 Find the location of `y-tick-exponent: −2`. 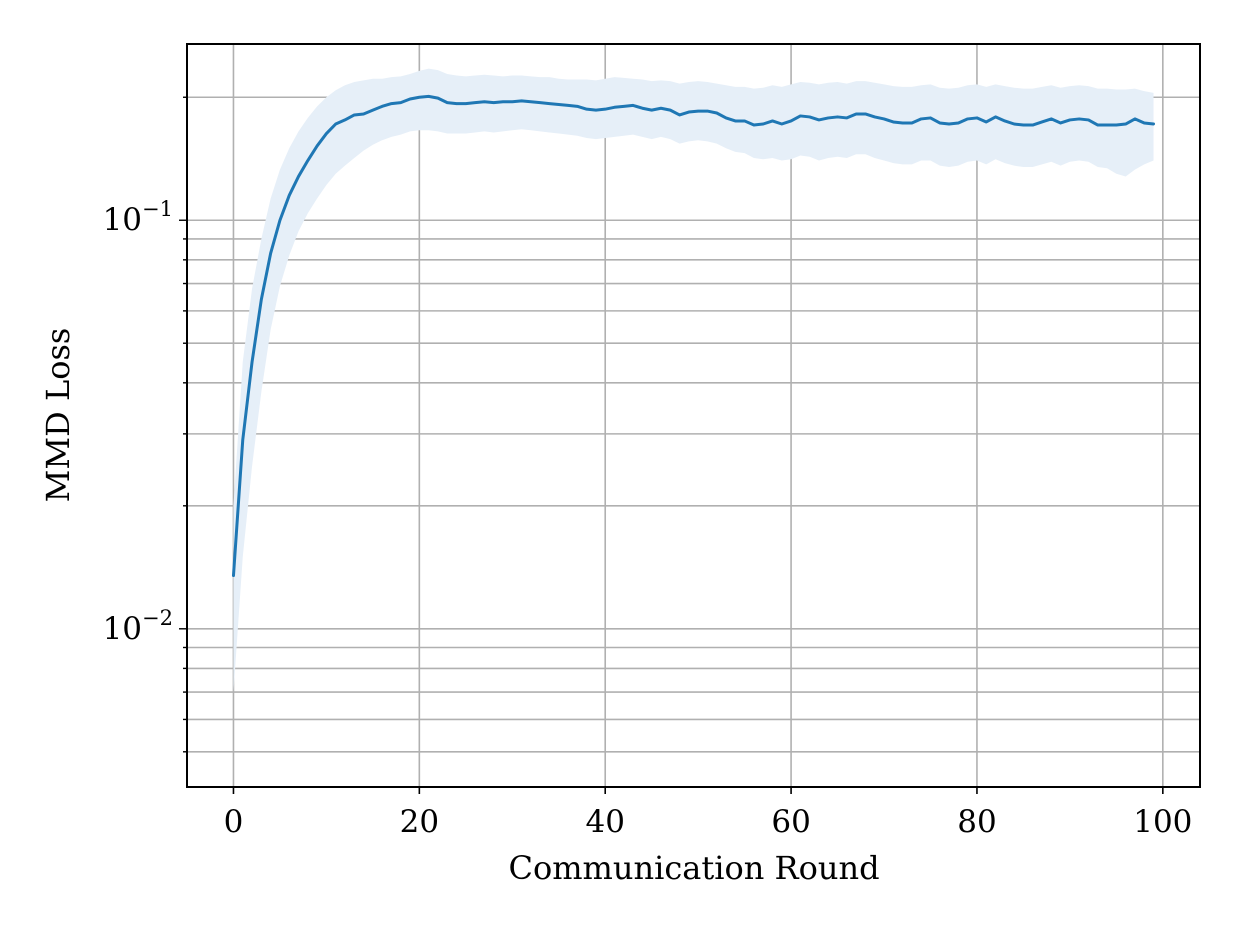

y-tick-exponent: −2 is located at coordinates (157, 618).